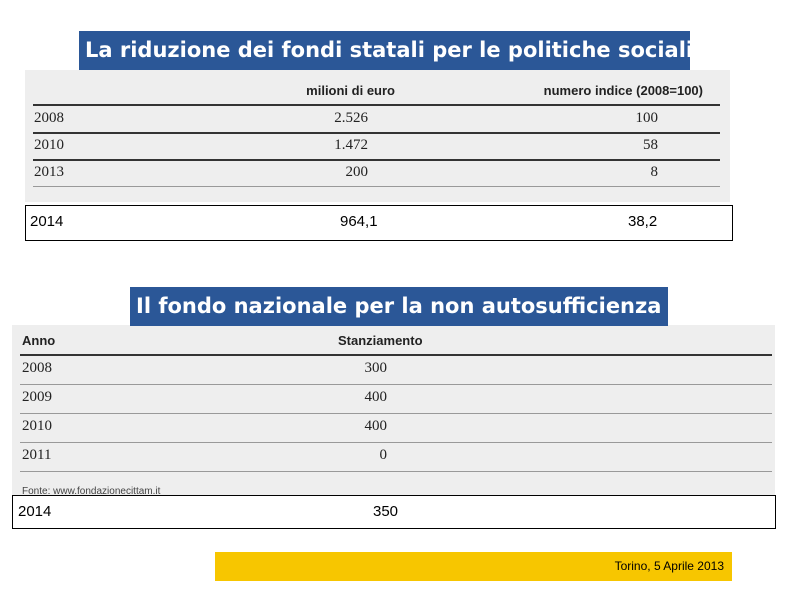  What do you see at coordinates (357, 172) in the screenshot?
I see `cell: 200` at bounding box center [357, 172].